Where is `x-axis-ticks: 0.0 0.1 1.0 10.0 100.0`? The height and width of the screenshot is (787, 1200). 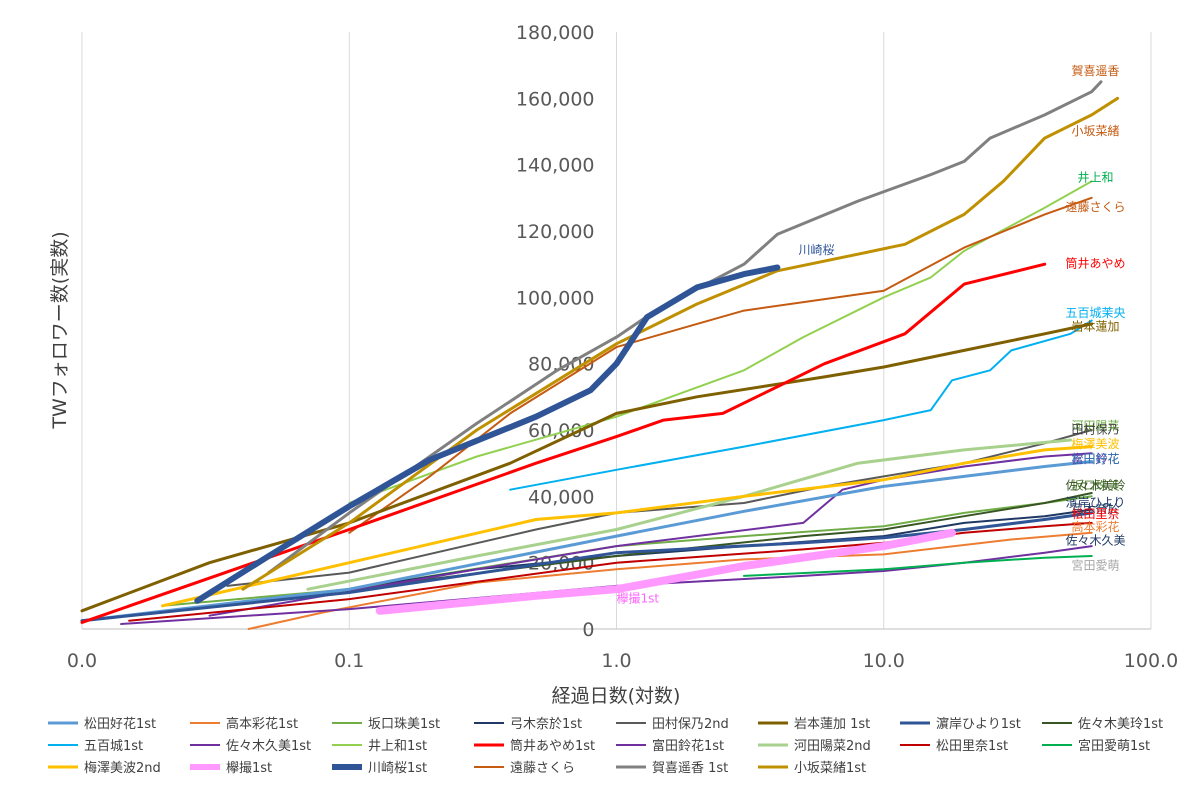
x-axis-ticks: 0.0 0.1 1.0 10.0 100.0 is located at coordinates (622, 661).